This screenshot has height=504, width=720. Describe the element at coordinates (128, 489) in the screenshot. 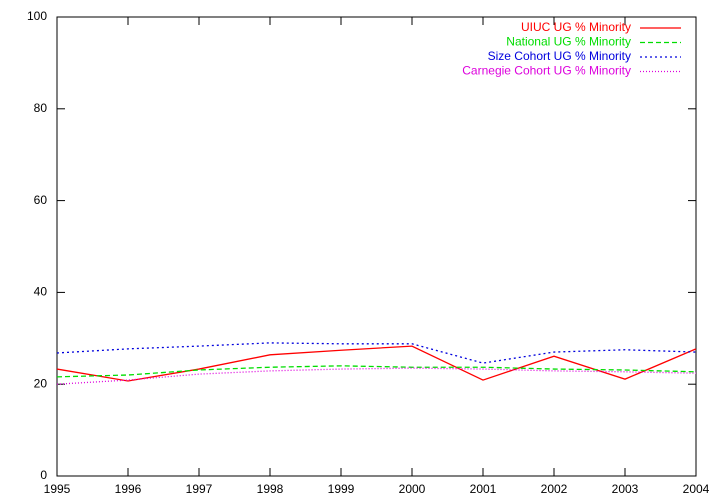

I see `x-tick-label: 1996` at that location.